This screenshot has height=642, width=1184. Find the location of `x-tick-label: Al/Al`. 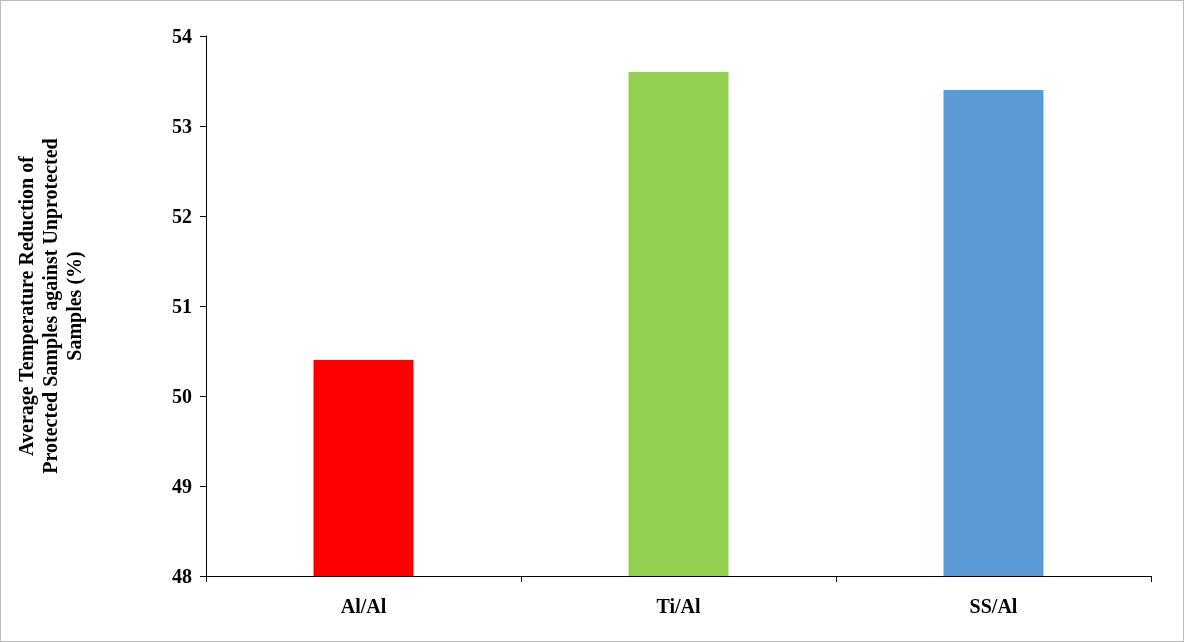

x-tick-label: Al/Al is located at coordinates (363, 606).